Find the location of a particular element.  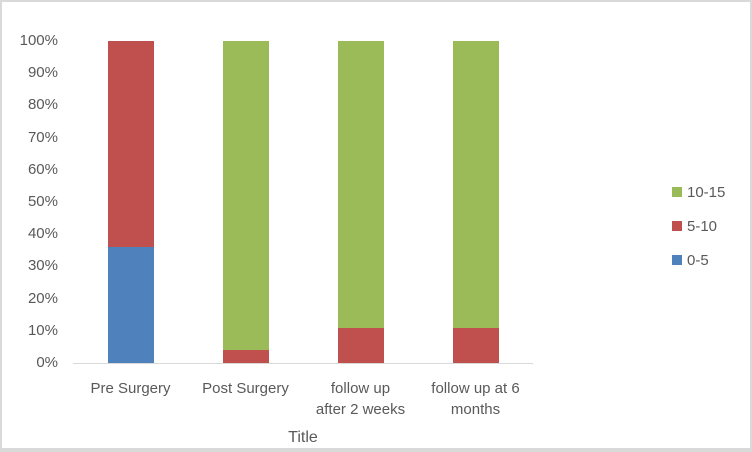

y-axis-tick-label: 80% is located at coordinates (42, 105).